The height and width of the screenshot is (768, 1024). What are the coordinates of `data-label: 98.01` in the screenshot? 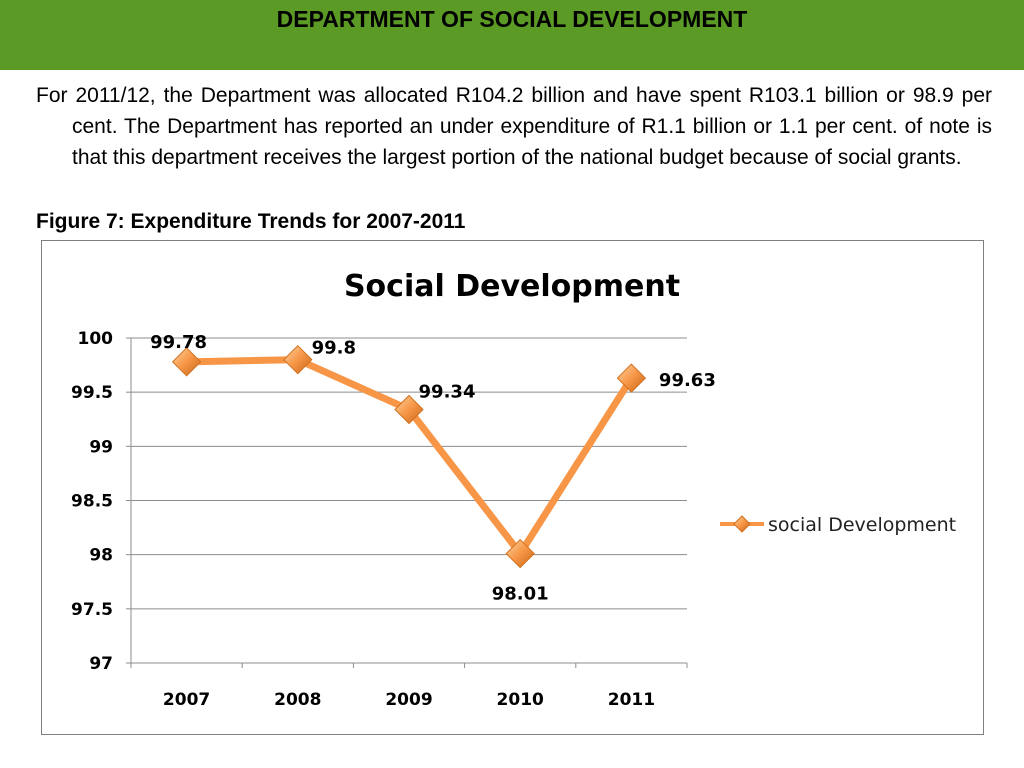 It's located at (520, 594).